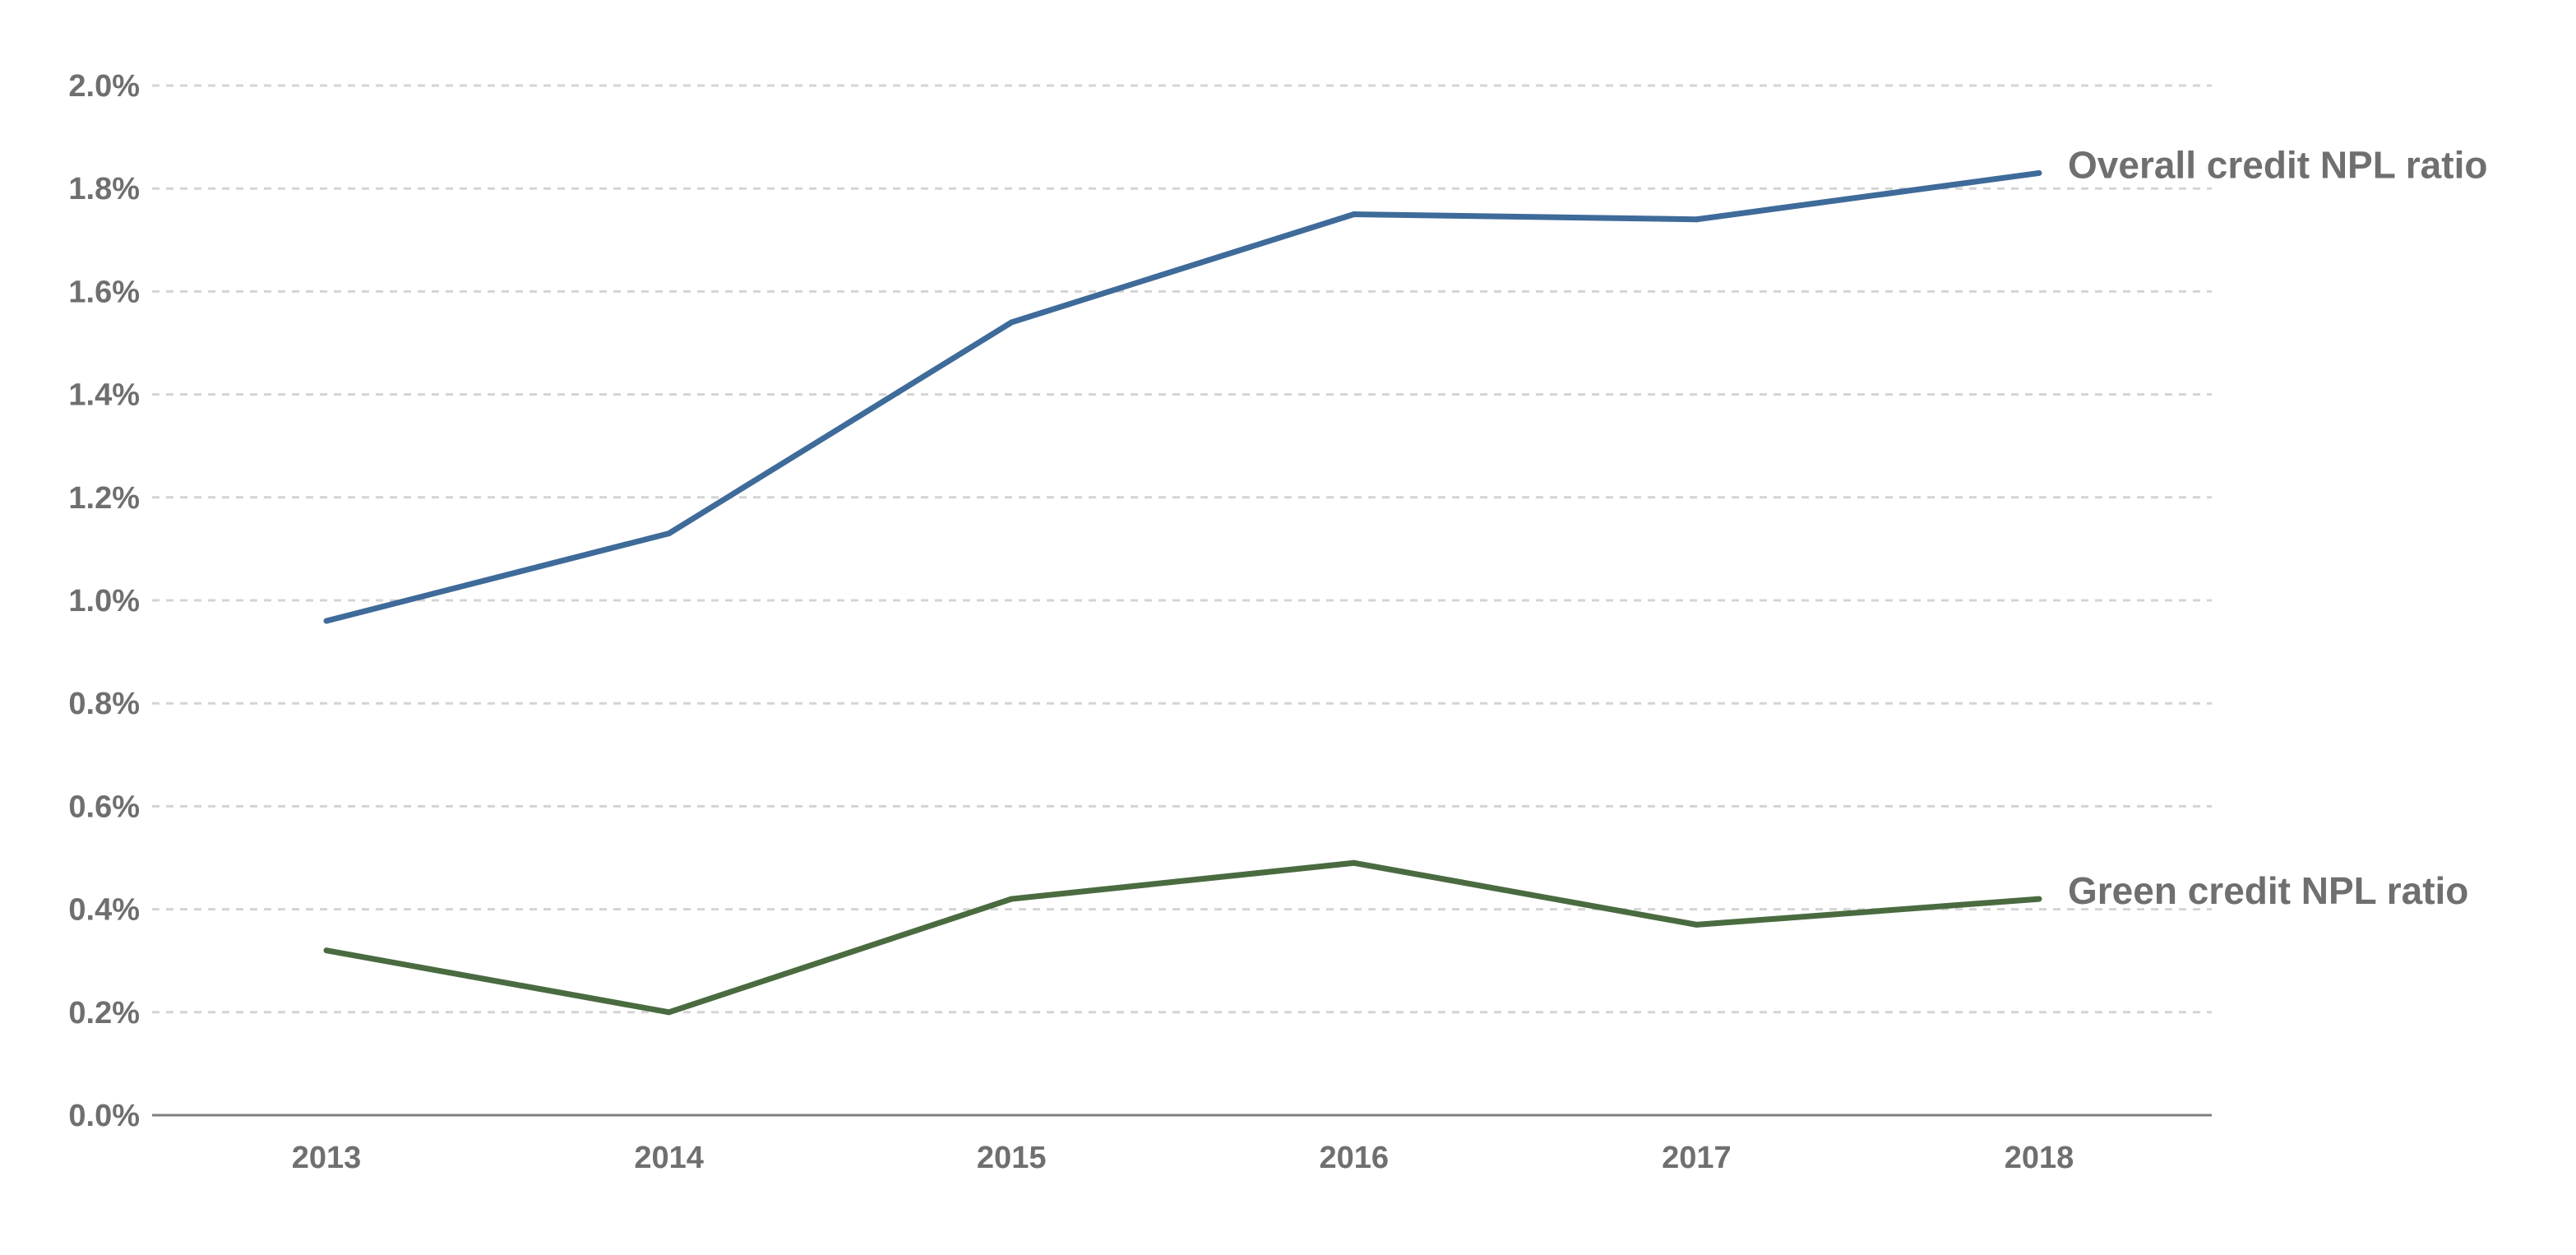 The width and height of the screenshot is (2576, 1255). What do you see at coordinates (104, 807) in the screenshot?
I see `y-tick-label: 0.6%` at bounding box center [104, 807].